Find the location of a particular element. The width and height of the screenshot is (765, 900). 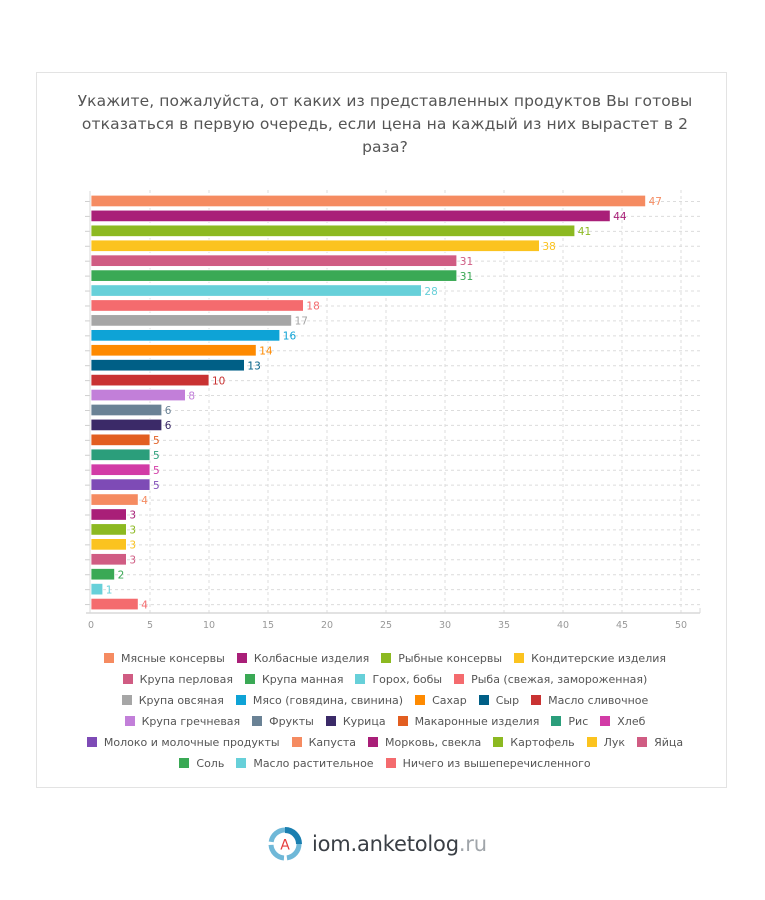

legend-item: Крупа перловая is located at coordinates (177, 679).